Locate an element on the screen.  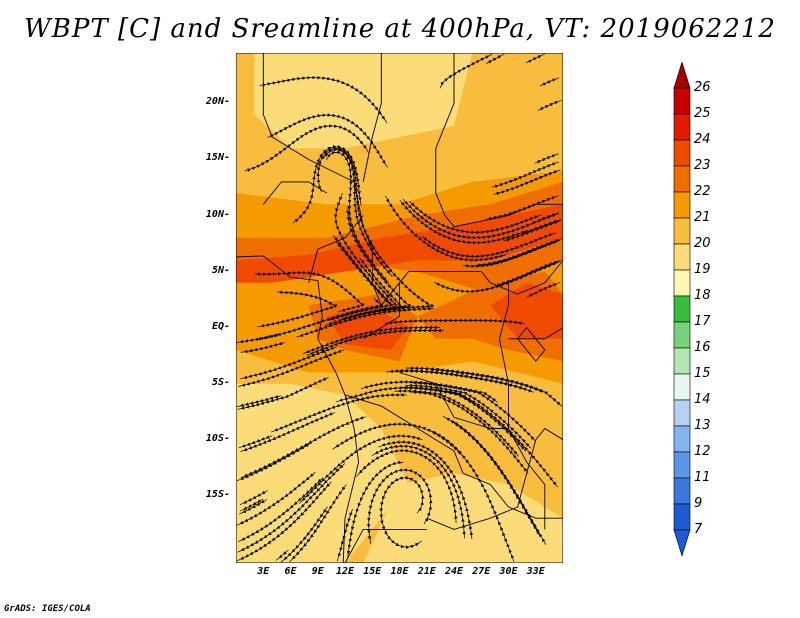
lon-tick-label: 30E is located at coordinates (508, 571).